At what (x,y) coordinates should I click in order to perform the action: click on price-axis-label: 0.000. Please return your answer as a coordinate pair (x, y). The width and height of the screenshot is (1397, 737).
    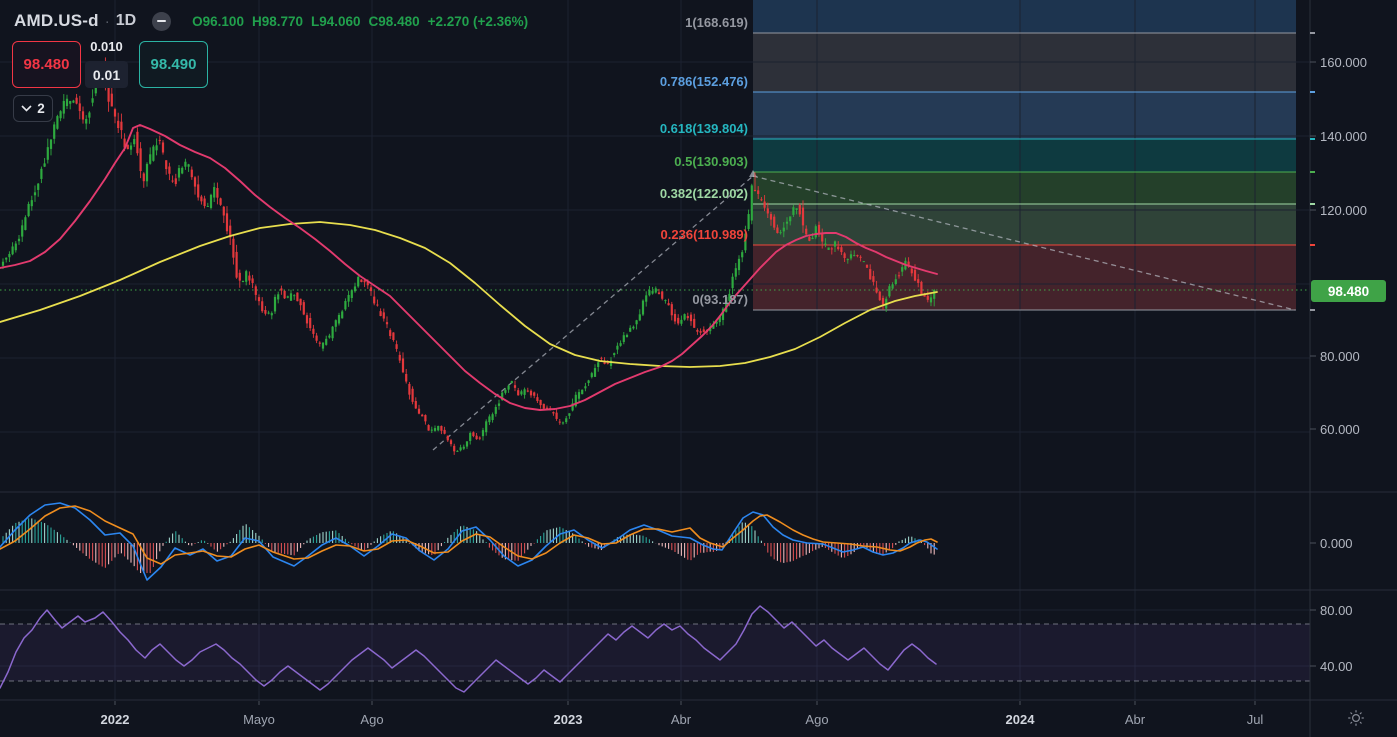
    Looking at the image, I should click on (1336, 543).